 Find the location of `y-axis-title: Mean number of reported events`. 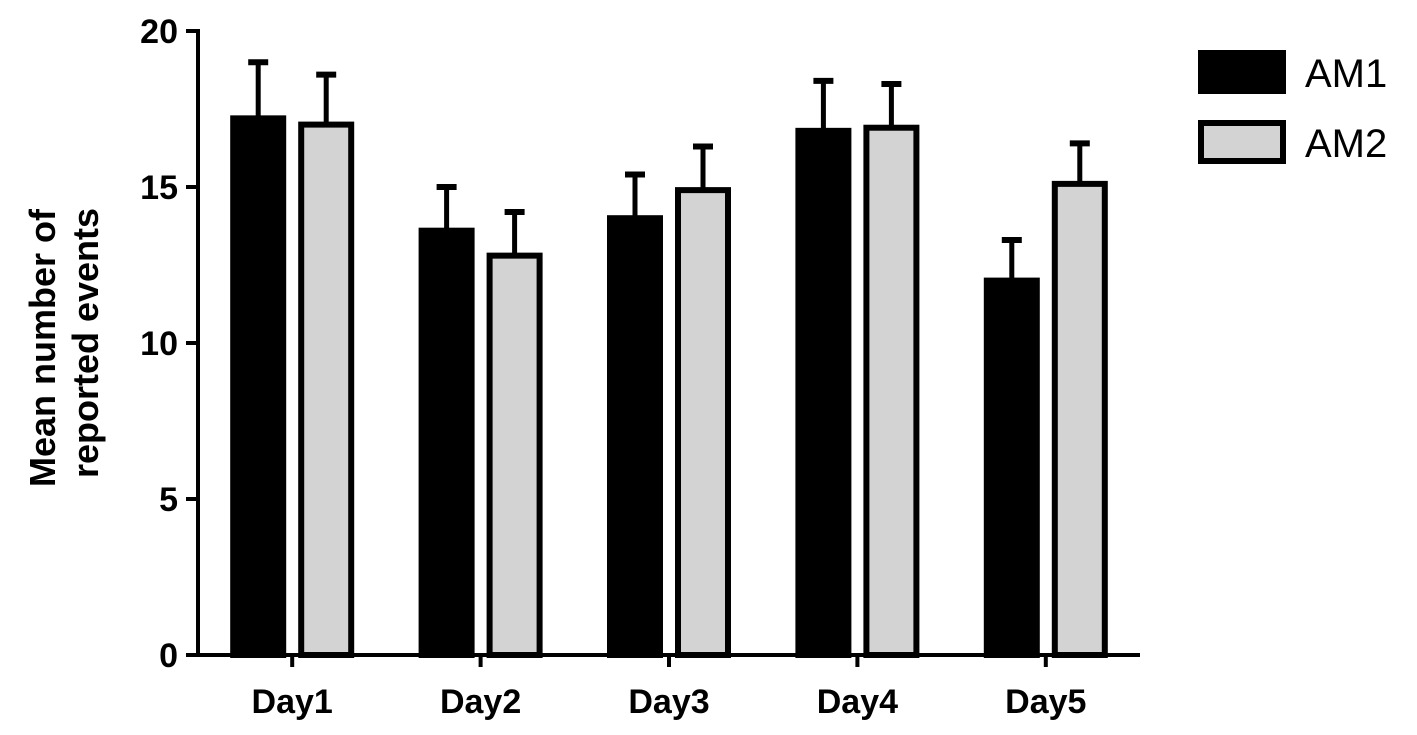

y-axis-title: Mean number of reported events is located at coordinates (64, 343).